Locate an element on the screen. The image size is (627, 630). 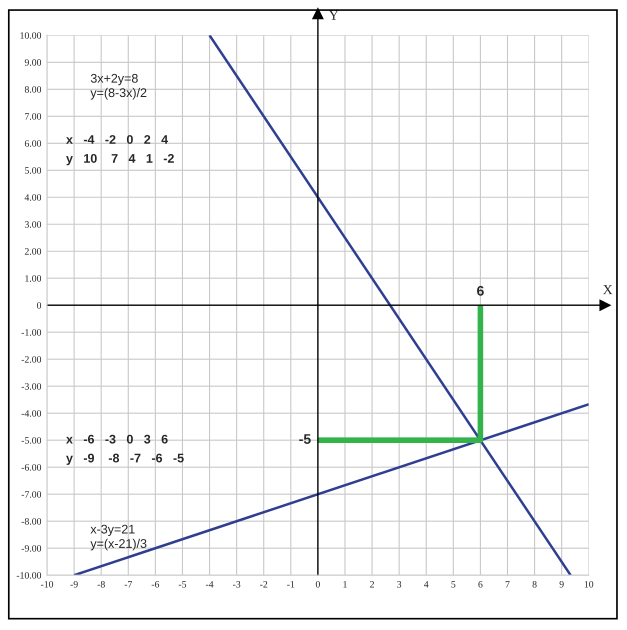
y-tick-label: -5.00 is located at coordinates (32, 440).